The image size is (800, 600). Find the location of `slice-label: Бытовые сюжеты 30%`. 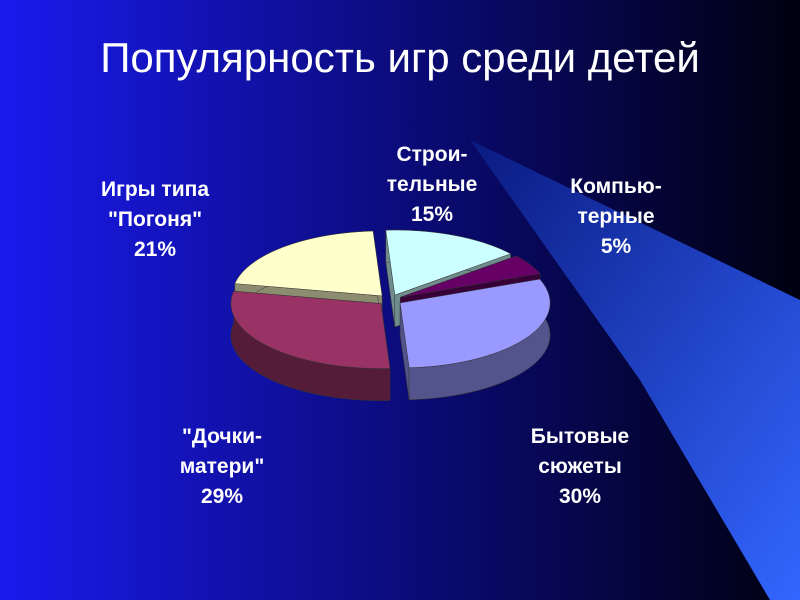

slice-label: Бытовые сюжеты 30% is located at coordinates (580, 467).